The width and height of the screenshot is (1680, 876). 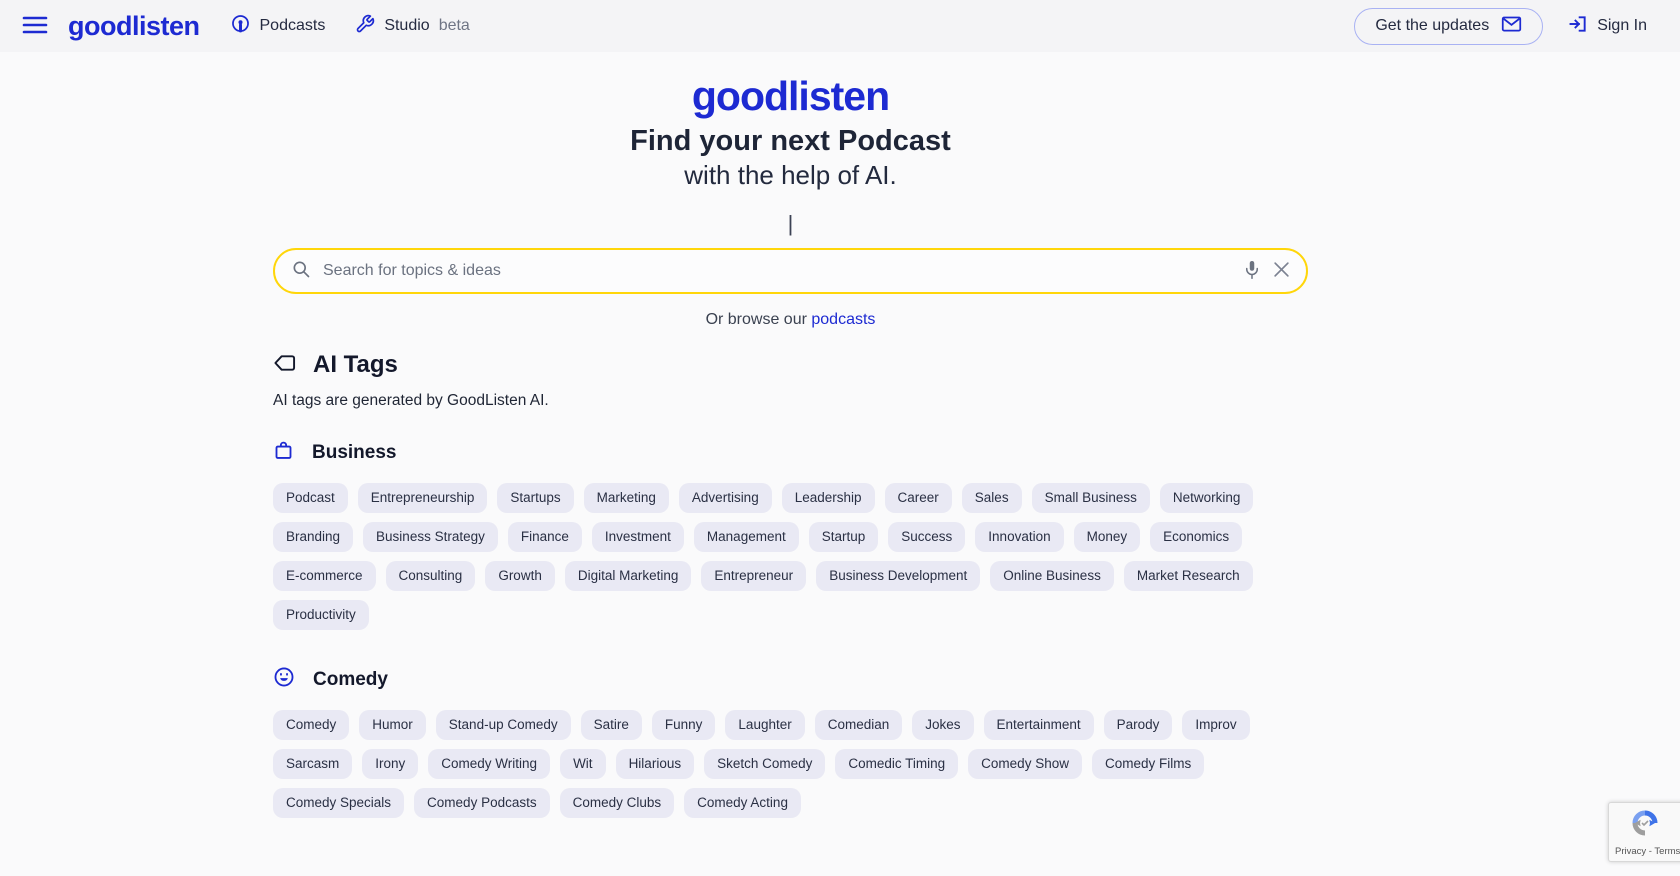 I want to click on tag-pill: Small Business, so click(x=1090, y=498).